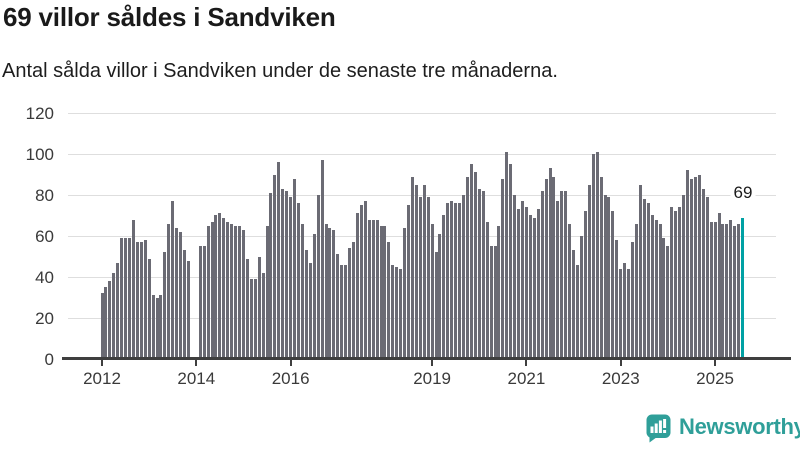 The image size is (800, 450). Describe the element at coordinates (743, 288) in the screenshot. I see `highlight-bar` at that location.